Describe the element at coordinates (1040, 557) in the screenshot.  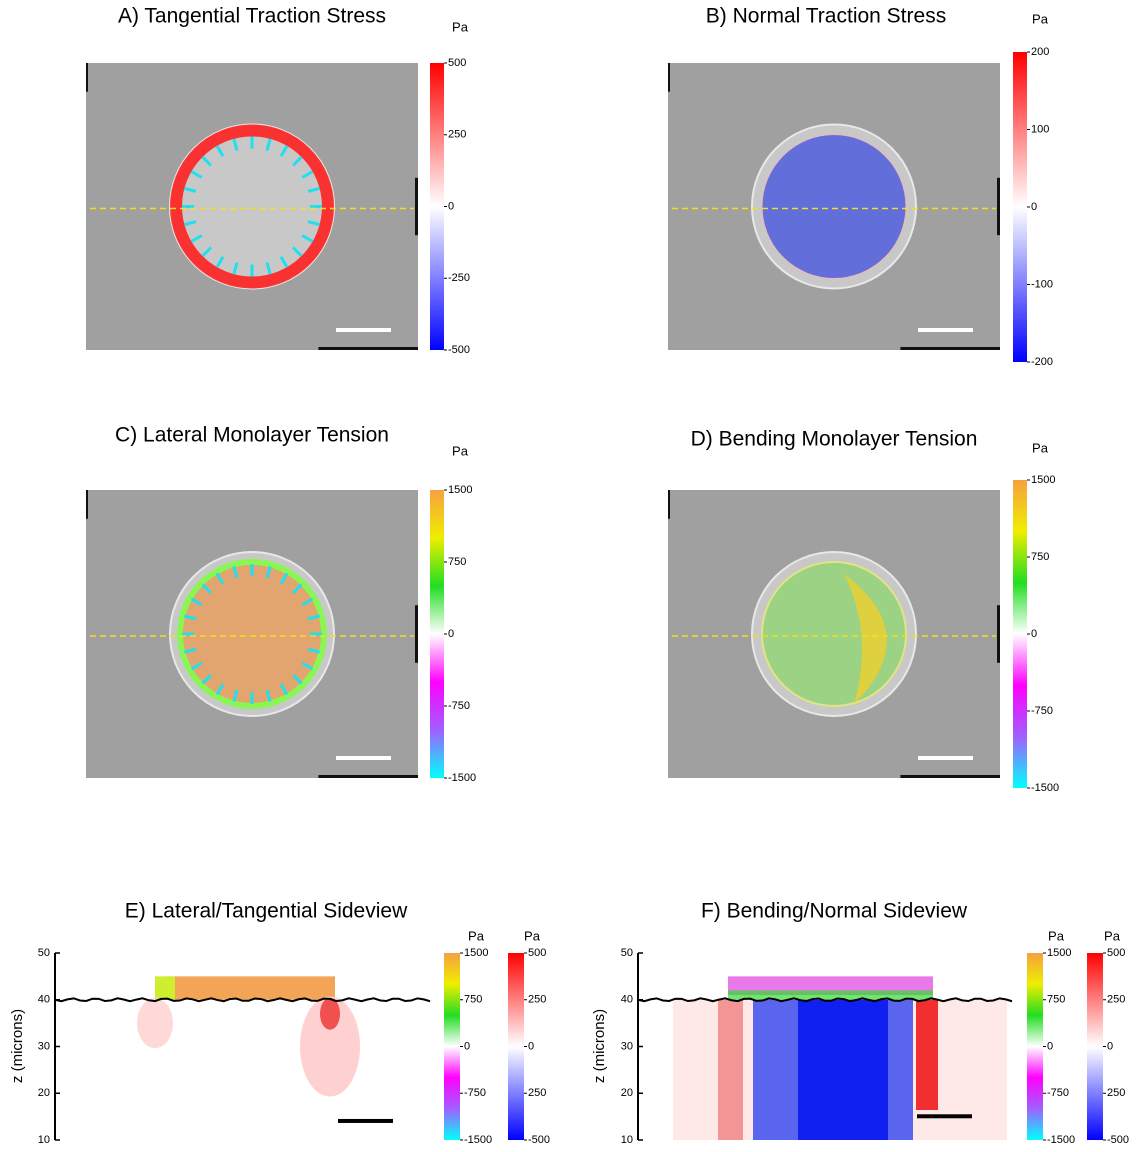
I see `colorbar-tick-label: 750` at that location.